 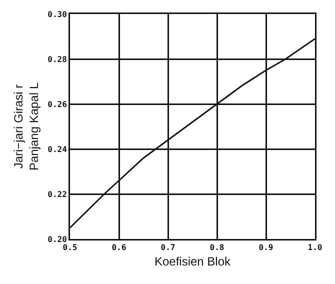 I want to click on x-tick-label: 0.7, so click(x=168, y=247).